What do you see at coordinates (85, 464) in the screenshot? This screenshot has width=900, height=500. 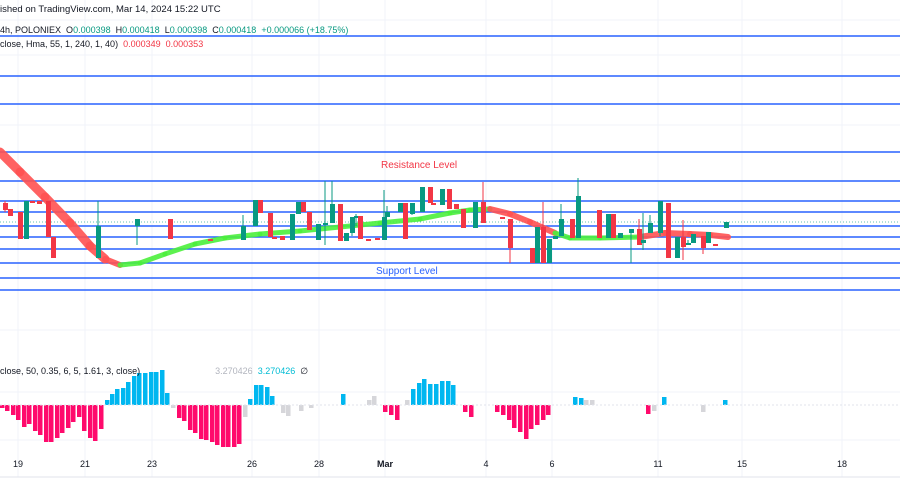 I see `x-tick-label: 21` at bounding box center [85, 464].